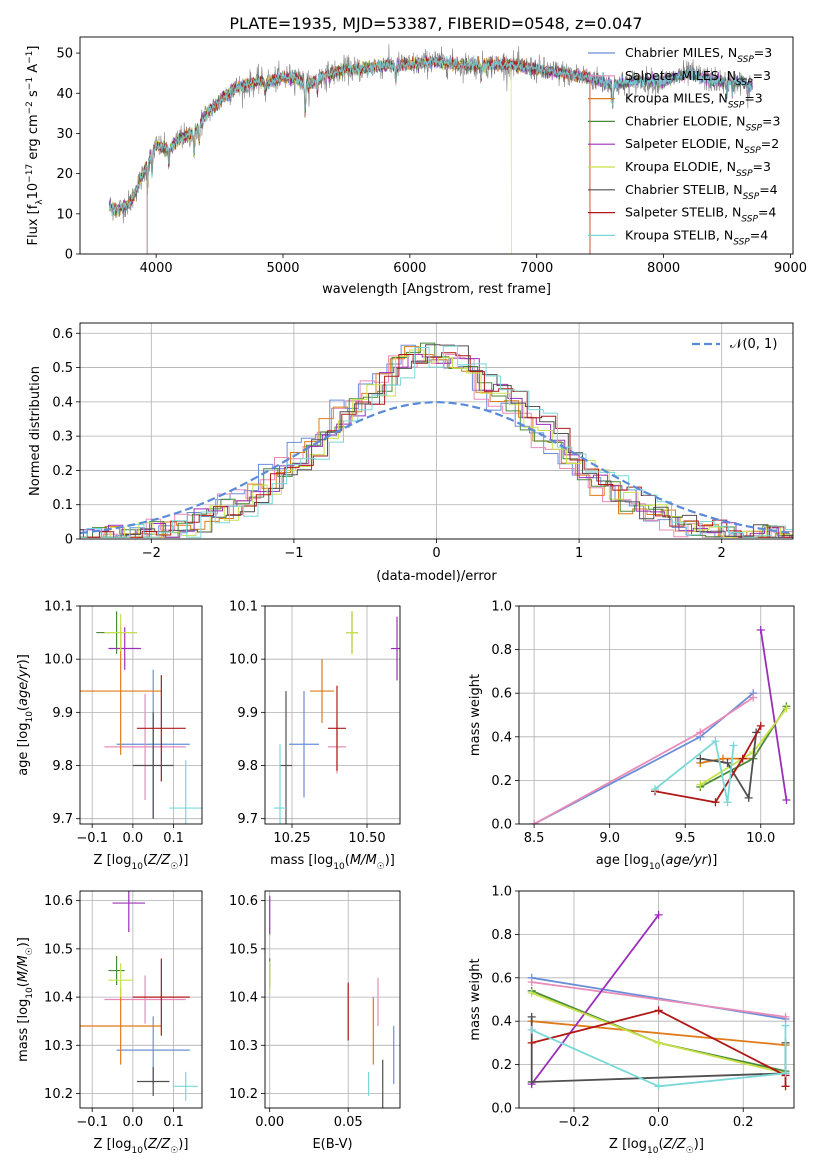 The image size is (819, 1170). What do you see at coordinates (58, 1094) in the screenshot?
I see `y-tick-label: 10.2` at bounding box center [58, 1094].